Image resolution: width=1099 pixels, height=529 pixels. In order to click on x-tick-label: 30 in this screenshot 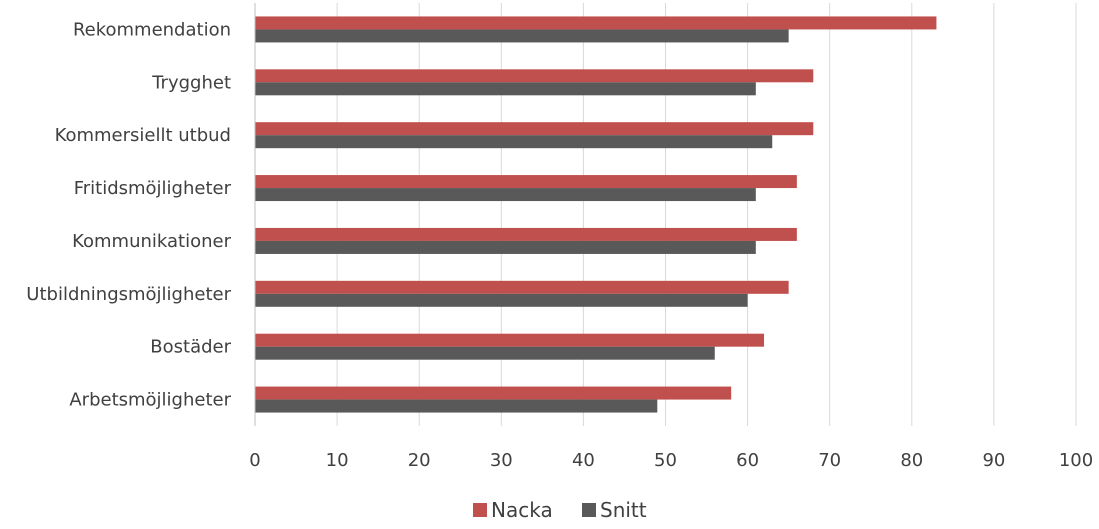, I will do `click(501, 460)`.